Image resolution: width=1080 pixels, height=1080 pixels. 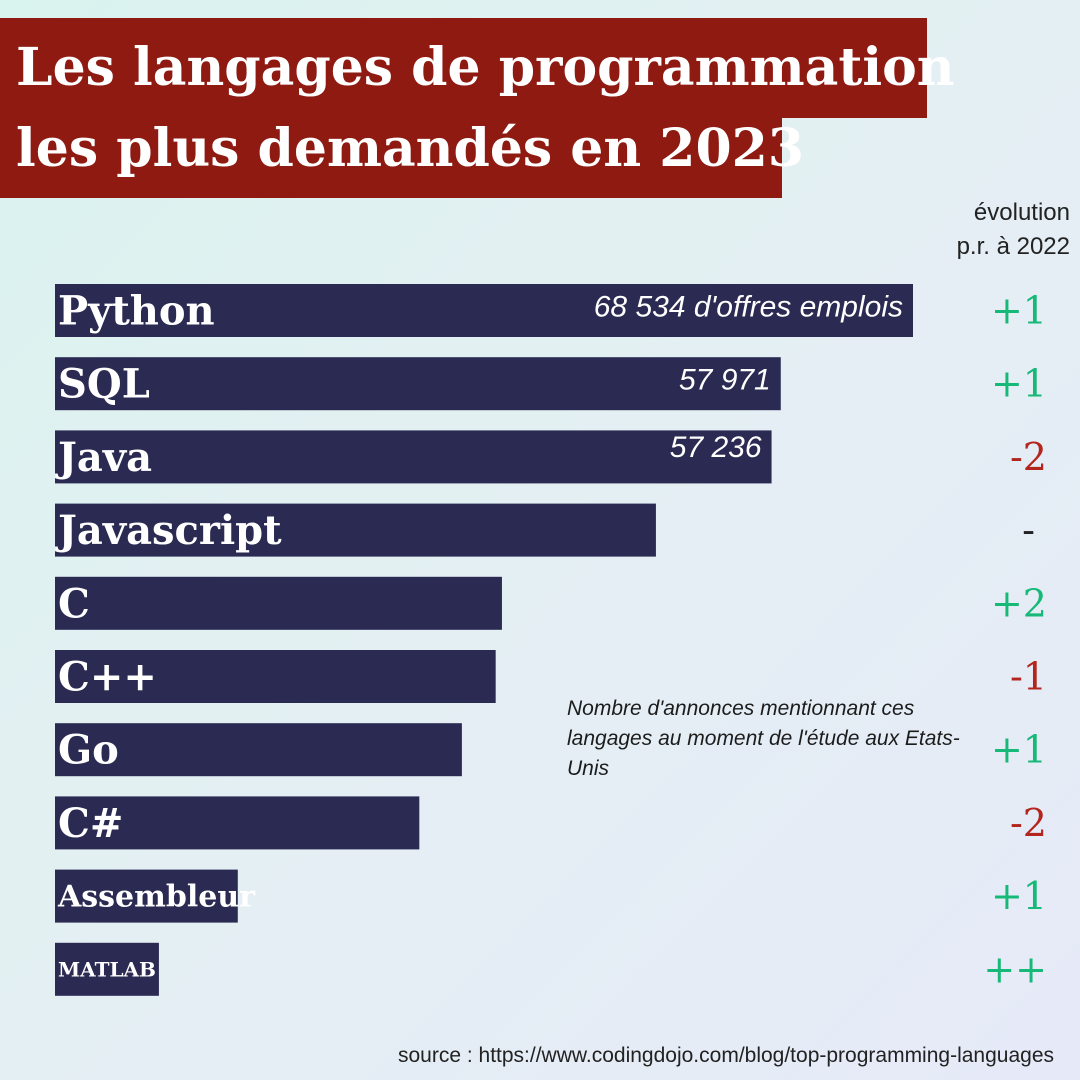 What do you see at coordinates (485, 67) in the screenshot?
I see `title-line-1-text: Les langages de programmation` at bounding box center [485, 67].